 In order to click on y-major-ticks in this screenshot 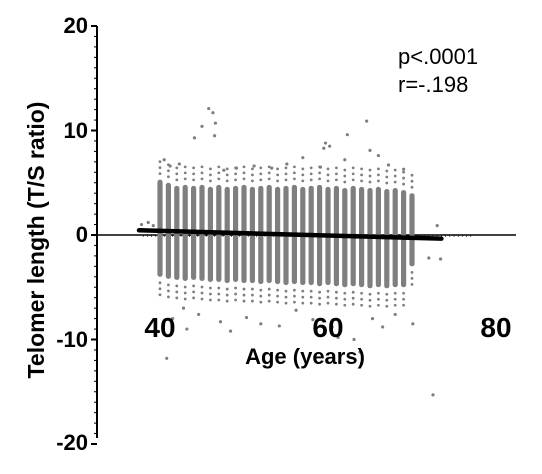, I will do `click(94, 235)`.